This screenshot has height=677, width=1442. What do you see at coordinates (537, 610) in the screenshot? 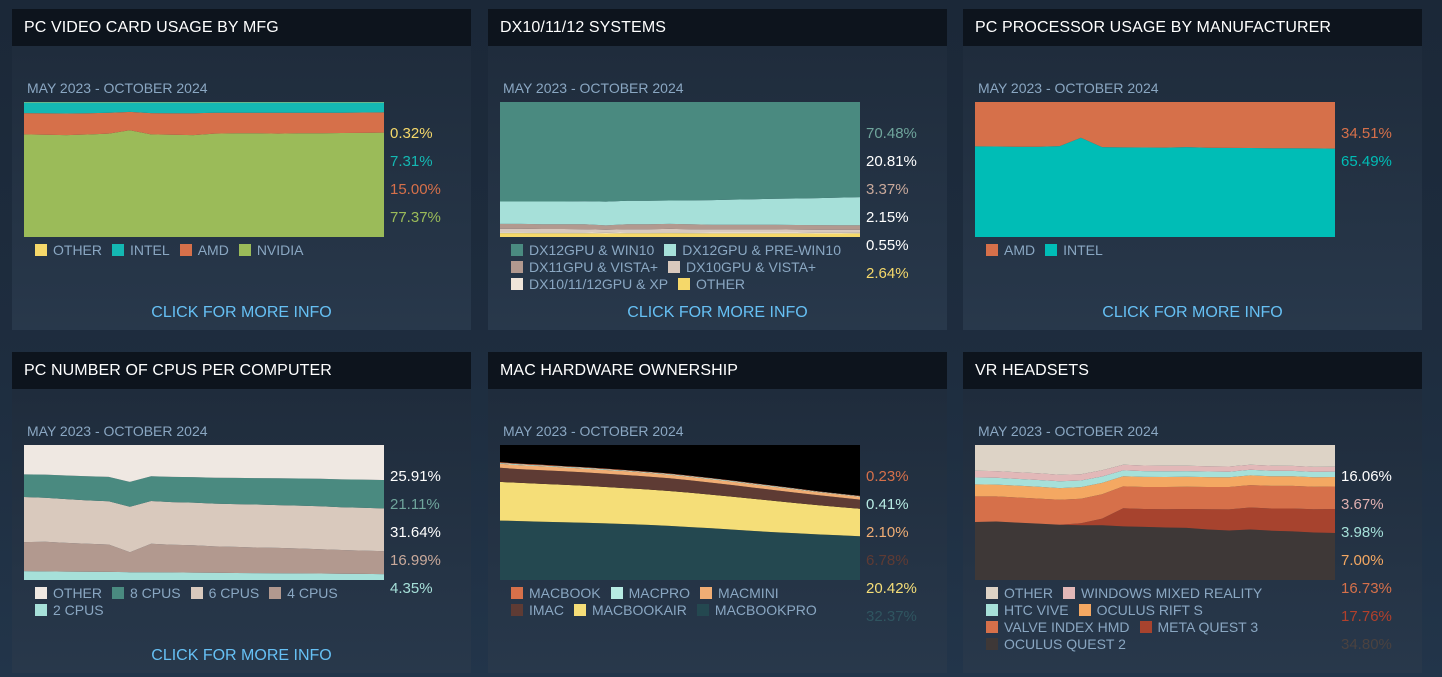
I see `legend-item-imac: IMAC` at bounding box center [537, 610].